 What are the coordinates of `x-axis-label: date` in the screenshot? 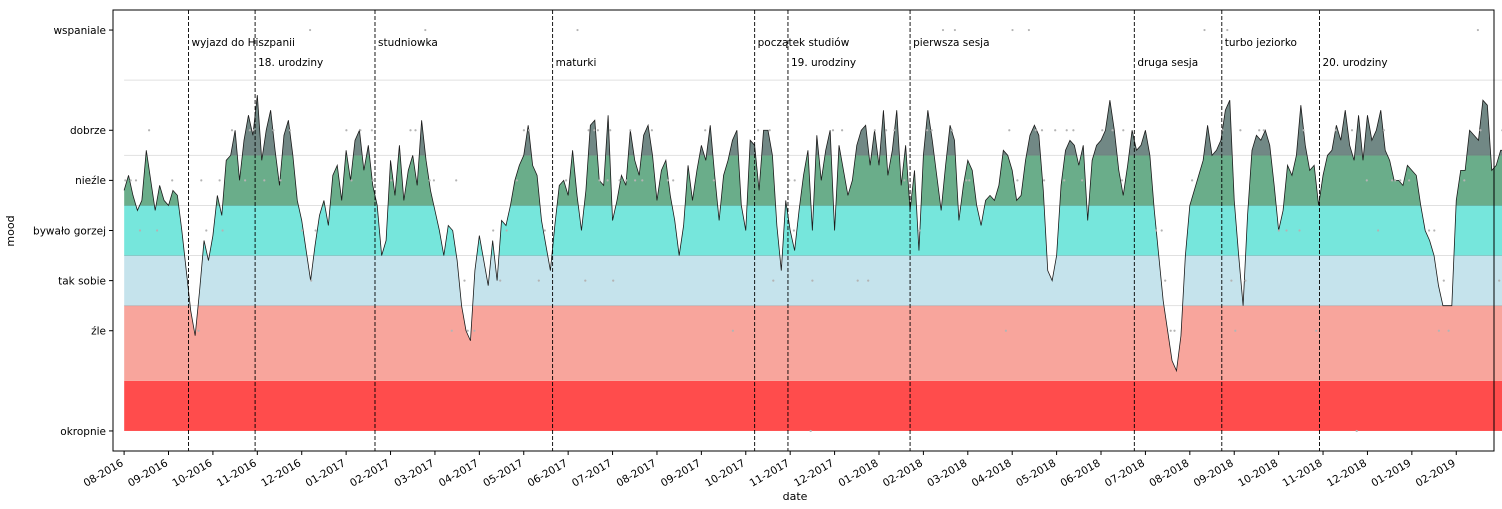 It's located at (795, 496).